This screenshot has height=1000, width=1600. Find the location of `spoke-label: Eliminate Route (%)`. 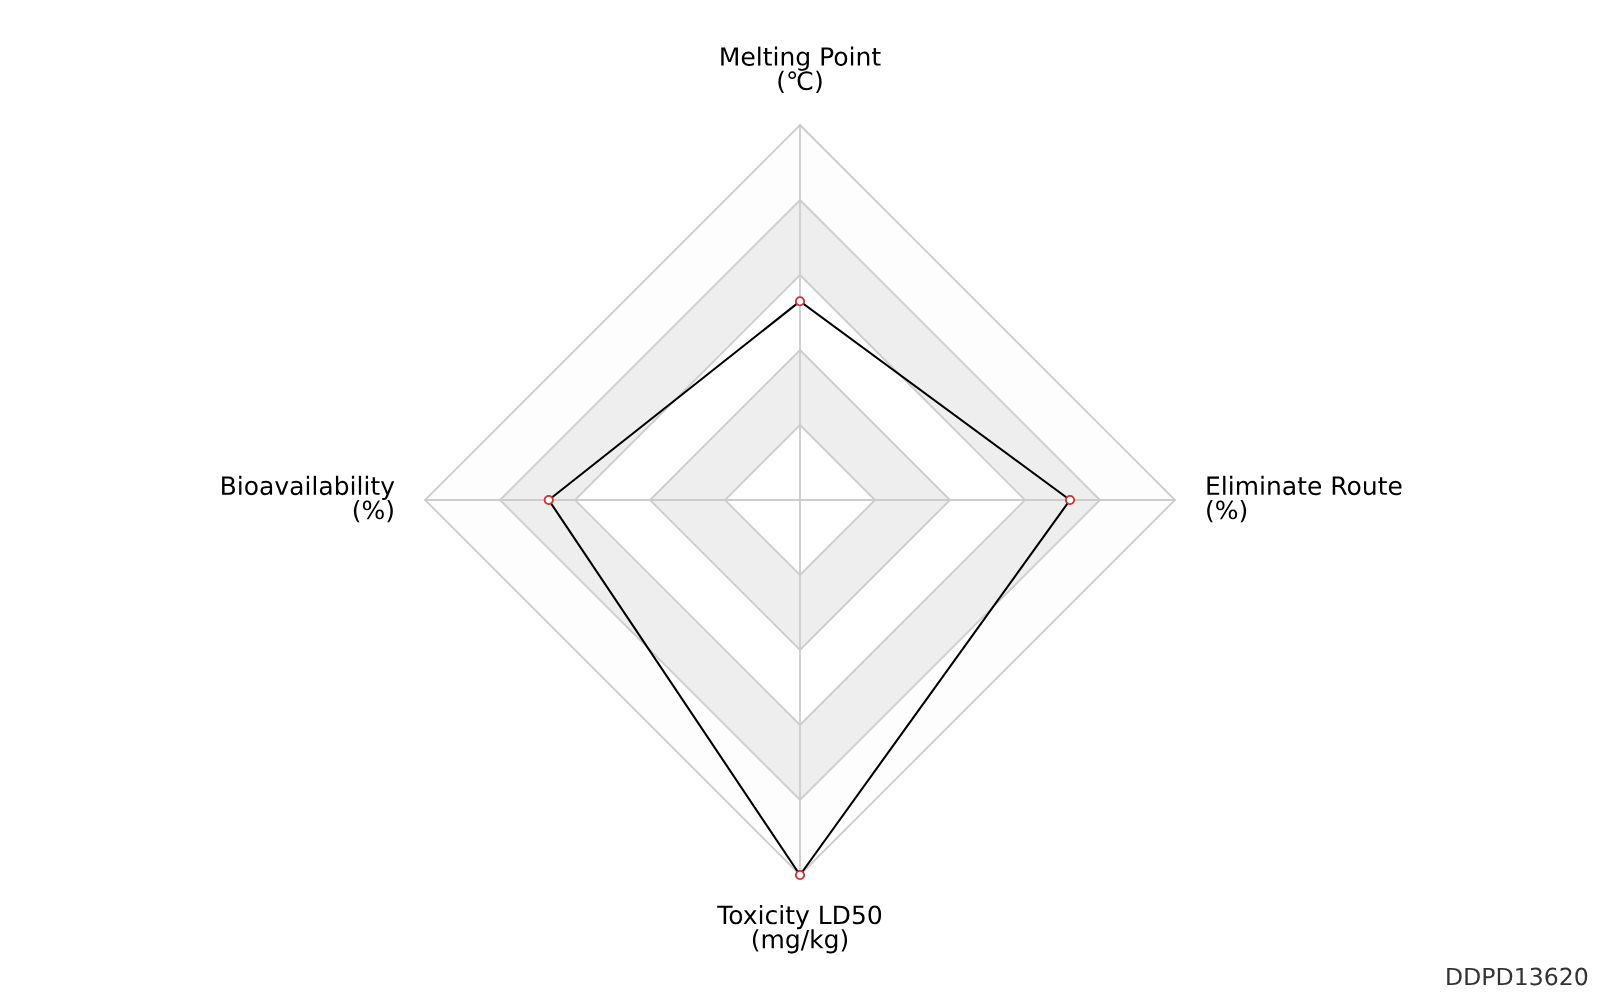

spoke-label: Eliminate Route (%) is located at coordinates (1304, 499).